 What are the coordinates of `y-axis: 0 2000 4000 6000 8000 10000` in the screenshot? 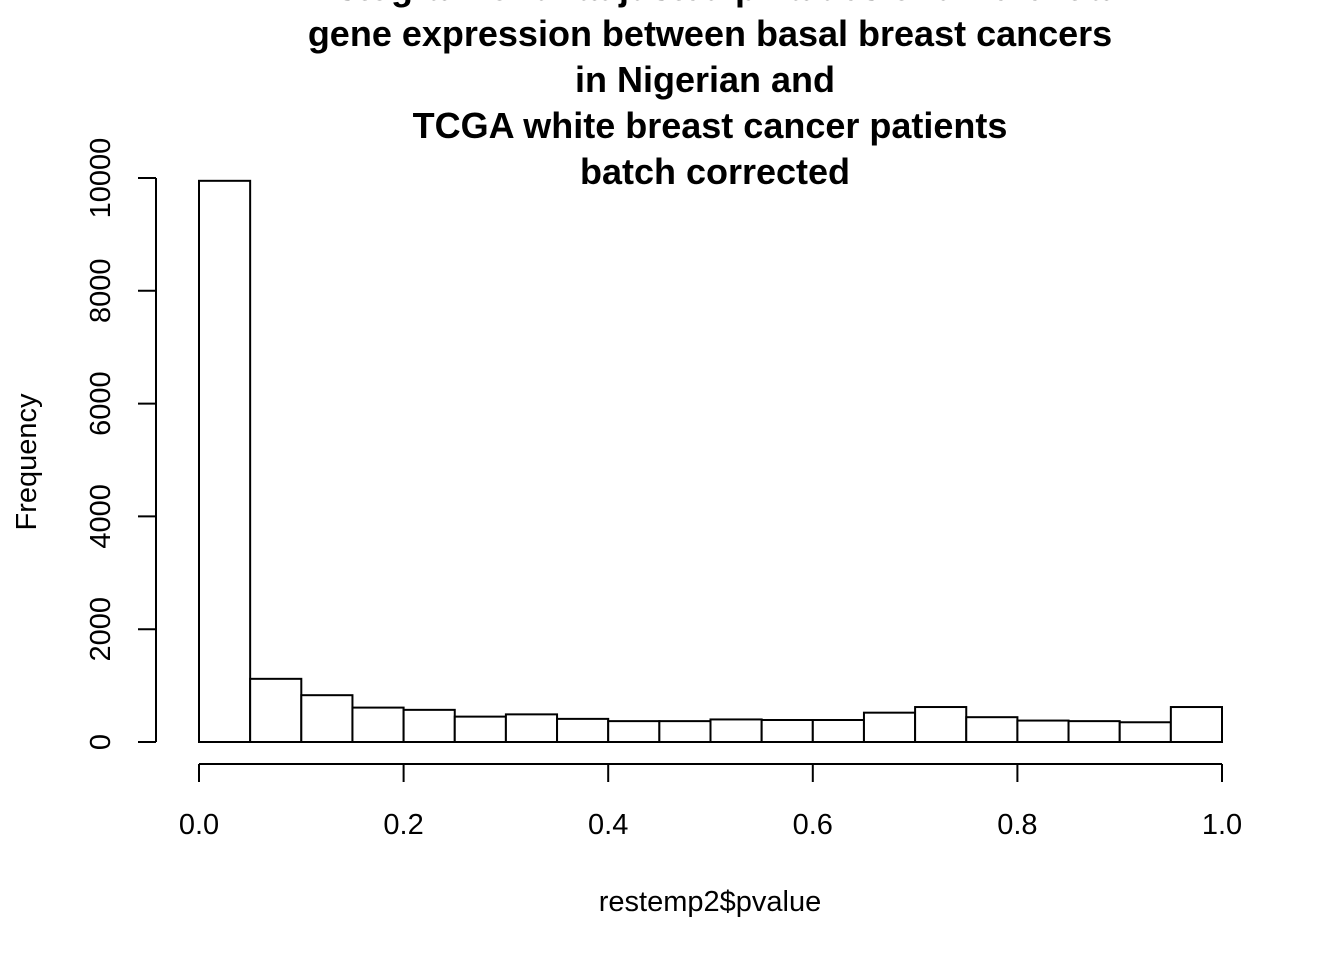 It's located at (121, 444).